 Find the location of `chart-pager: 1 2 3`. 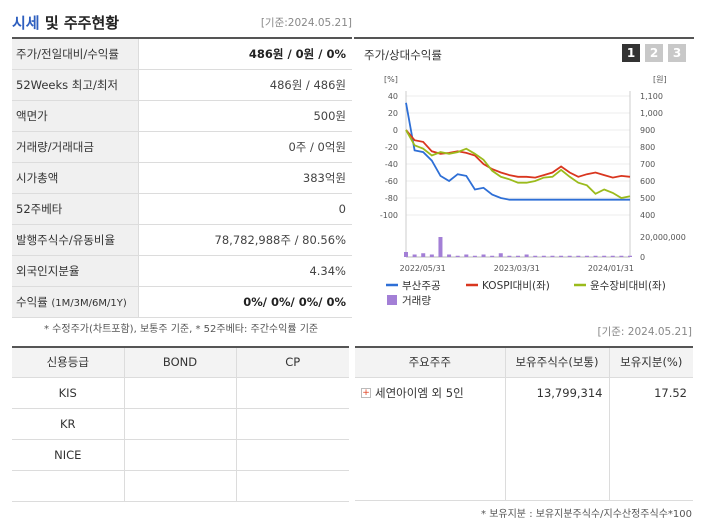

chart-pager: 1 2 3 is located at coordinates (654, 53).